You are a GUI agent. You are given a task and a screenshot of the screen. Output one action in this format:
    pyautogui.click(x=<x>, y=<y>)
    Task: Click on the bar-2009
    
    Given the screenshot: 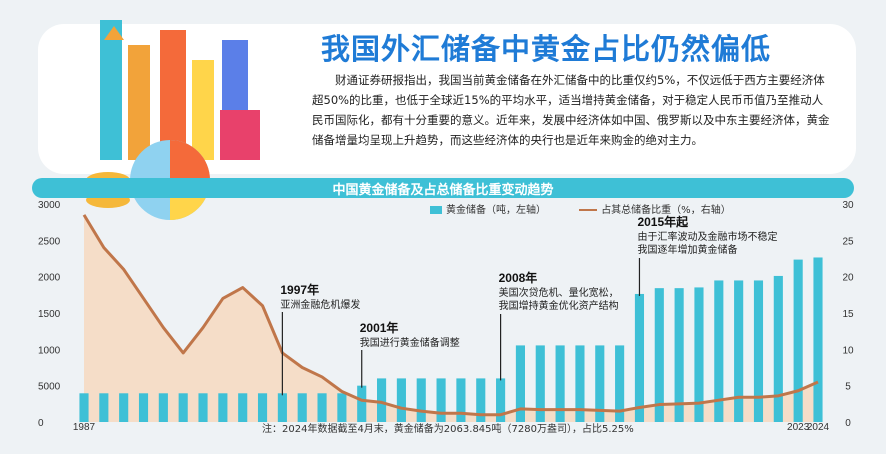 What is the action you would take?
    pyautogui.click(x=520, y=383)
    